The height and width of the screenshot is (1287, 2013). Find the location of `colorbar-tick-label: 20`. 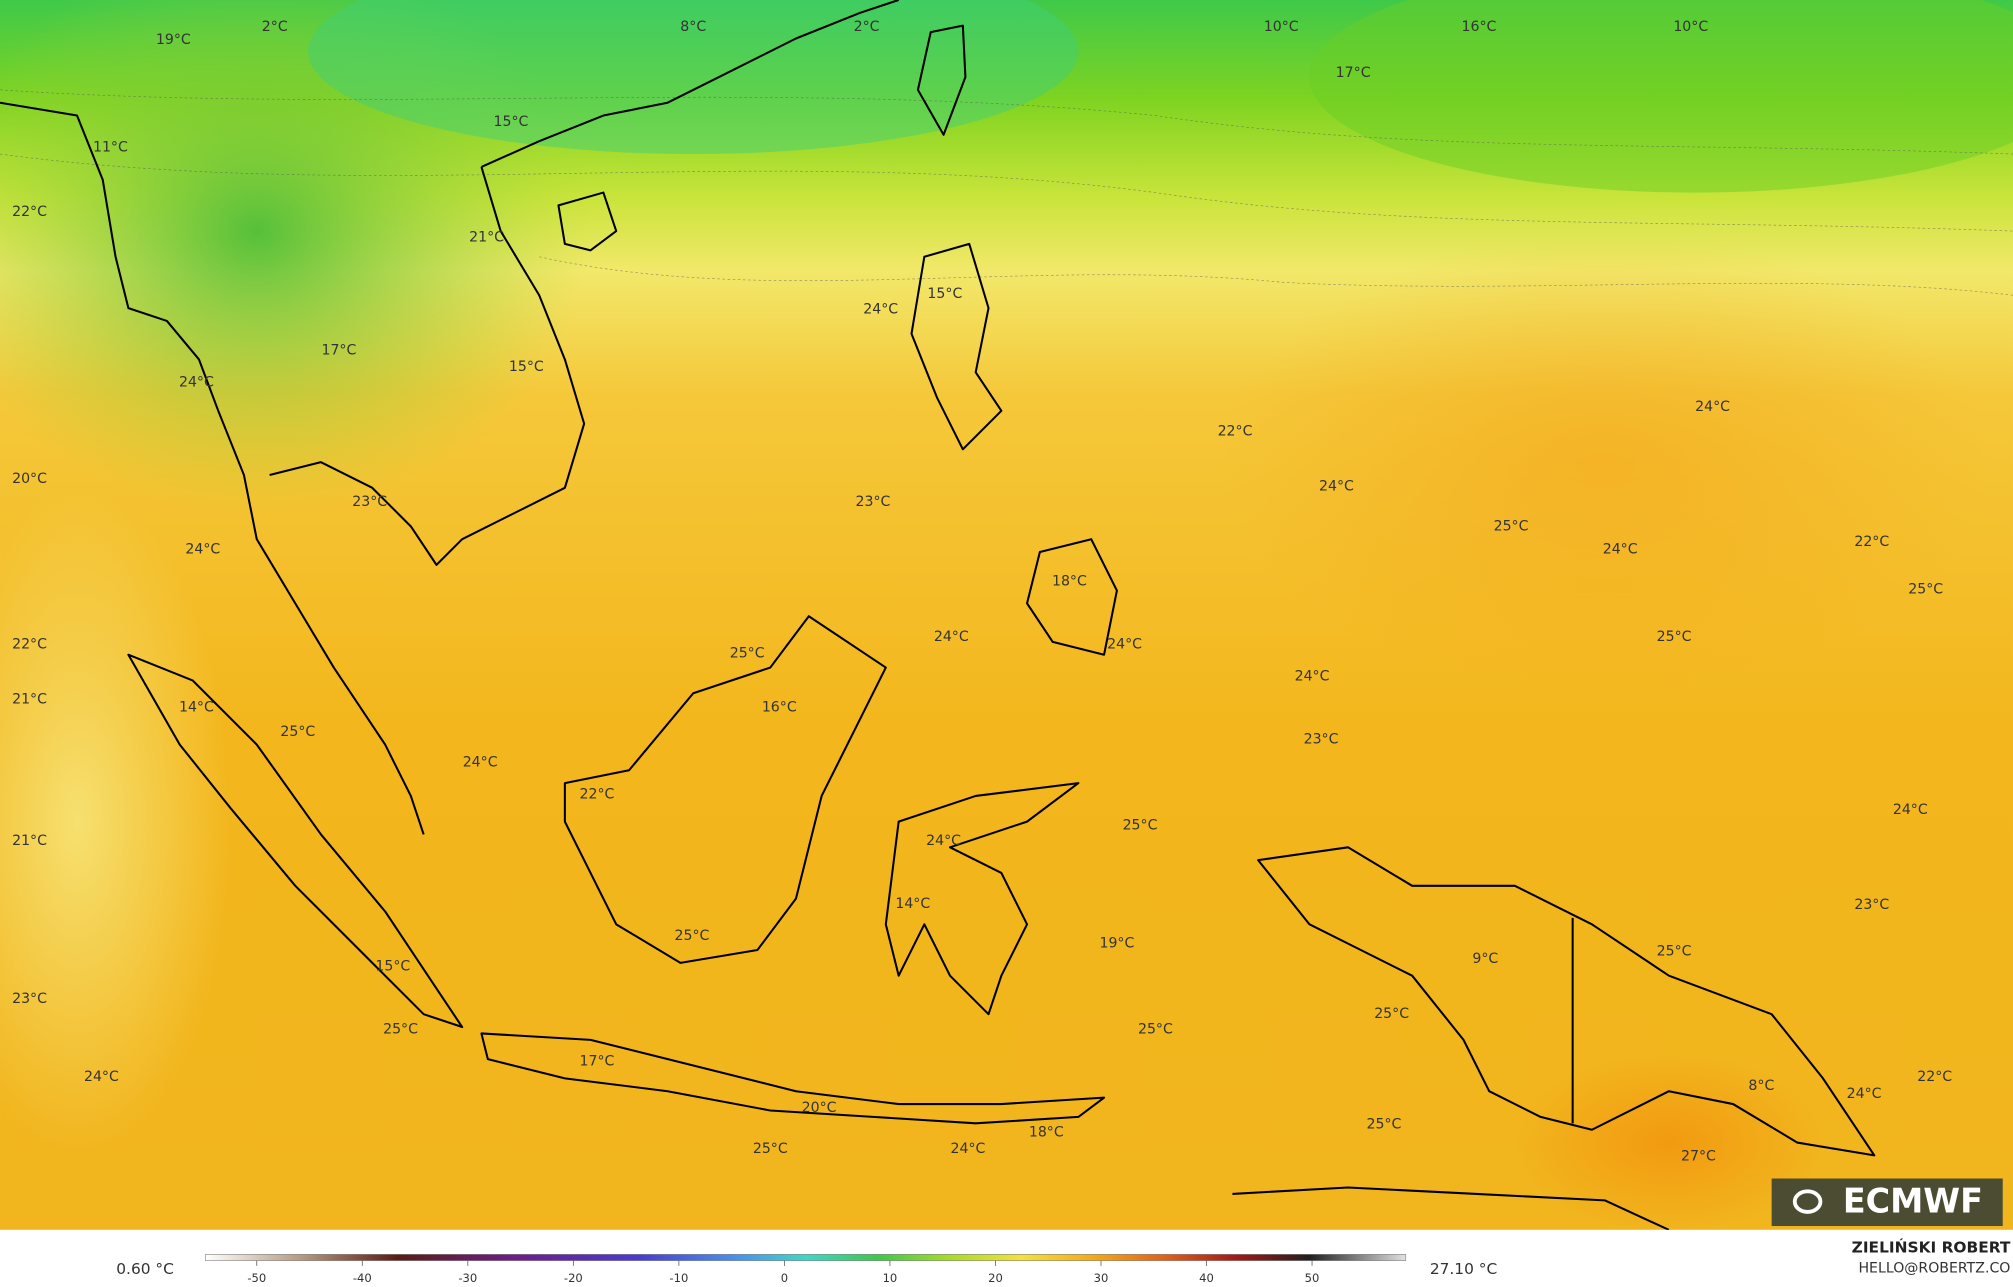

colorbar-tick-label: 20 is located at coordinates (995, 1278).